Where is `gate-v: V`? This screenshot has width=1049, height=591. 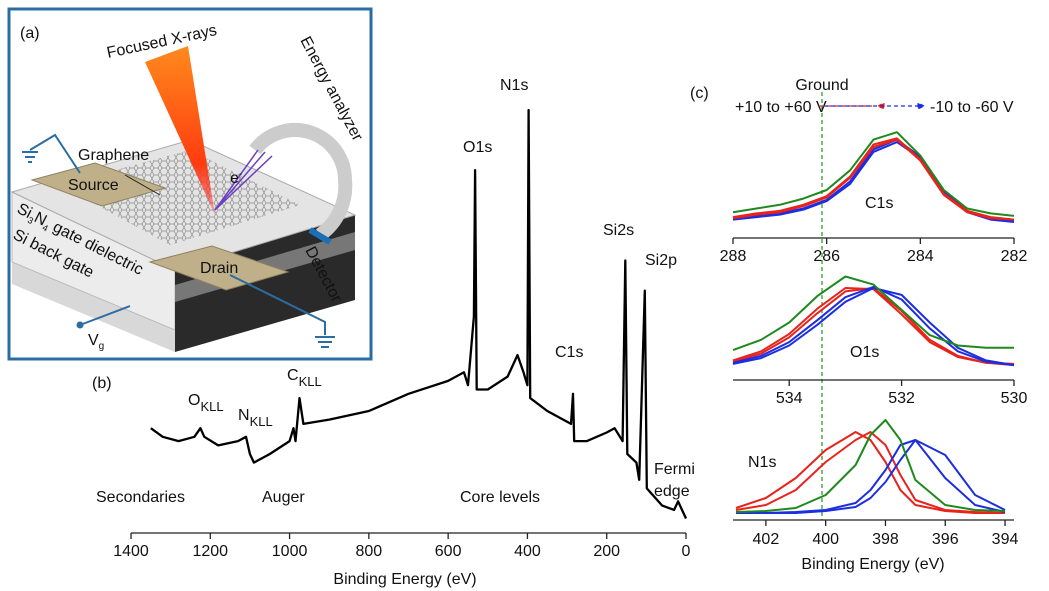
gate-v: V is located at coordinates (93, 340).